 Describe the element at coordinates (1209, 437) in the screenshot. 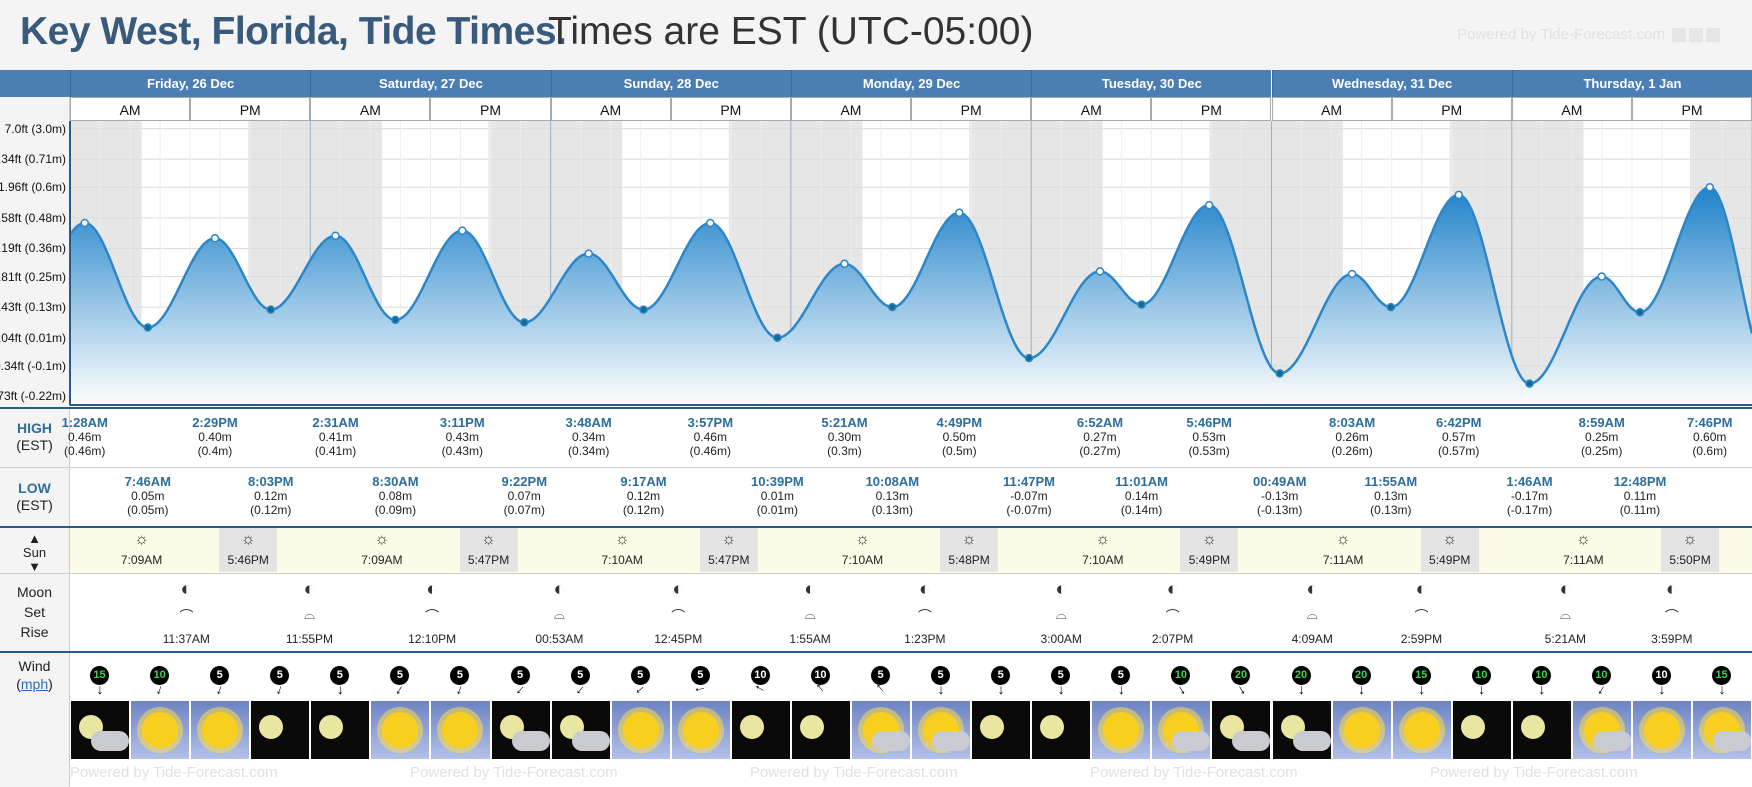

I see `high-tide-cell: 5:46PM 0.53m (0.53m)` at that location.